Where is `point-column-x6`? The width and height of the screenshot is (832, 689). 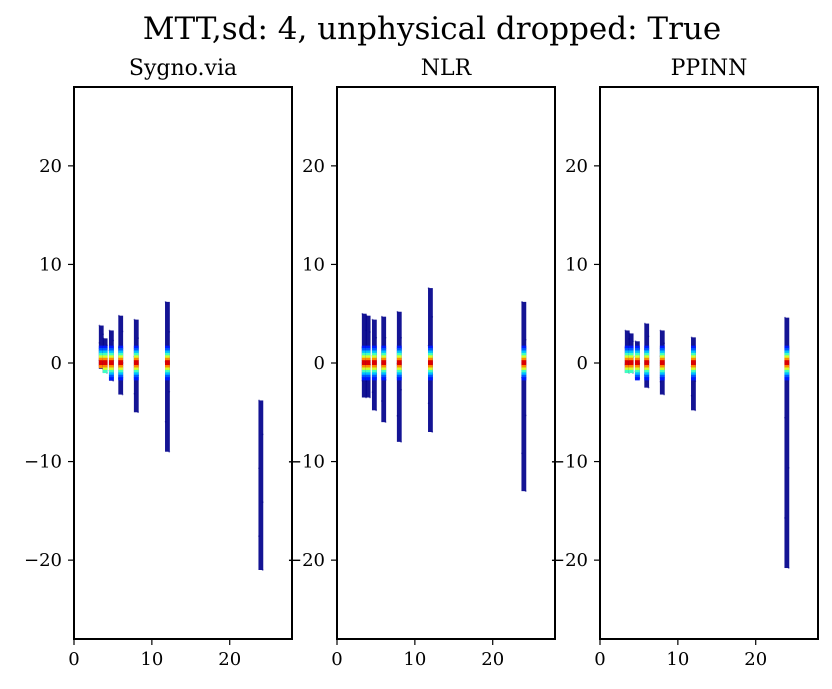
point-column-x6 is located at coordinates (121, 355).